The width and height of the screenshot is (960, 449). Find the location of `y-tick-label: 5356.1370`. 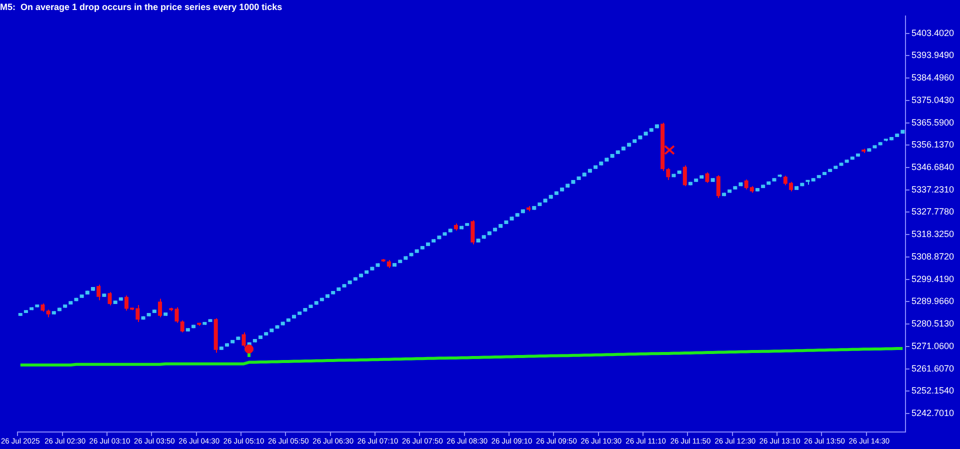

y-tick-label: 5356.1370 is located at coordinates (932, 145).